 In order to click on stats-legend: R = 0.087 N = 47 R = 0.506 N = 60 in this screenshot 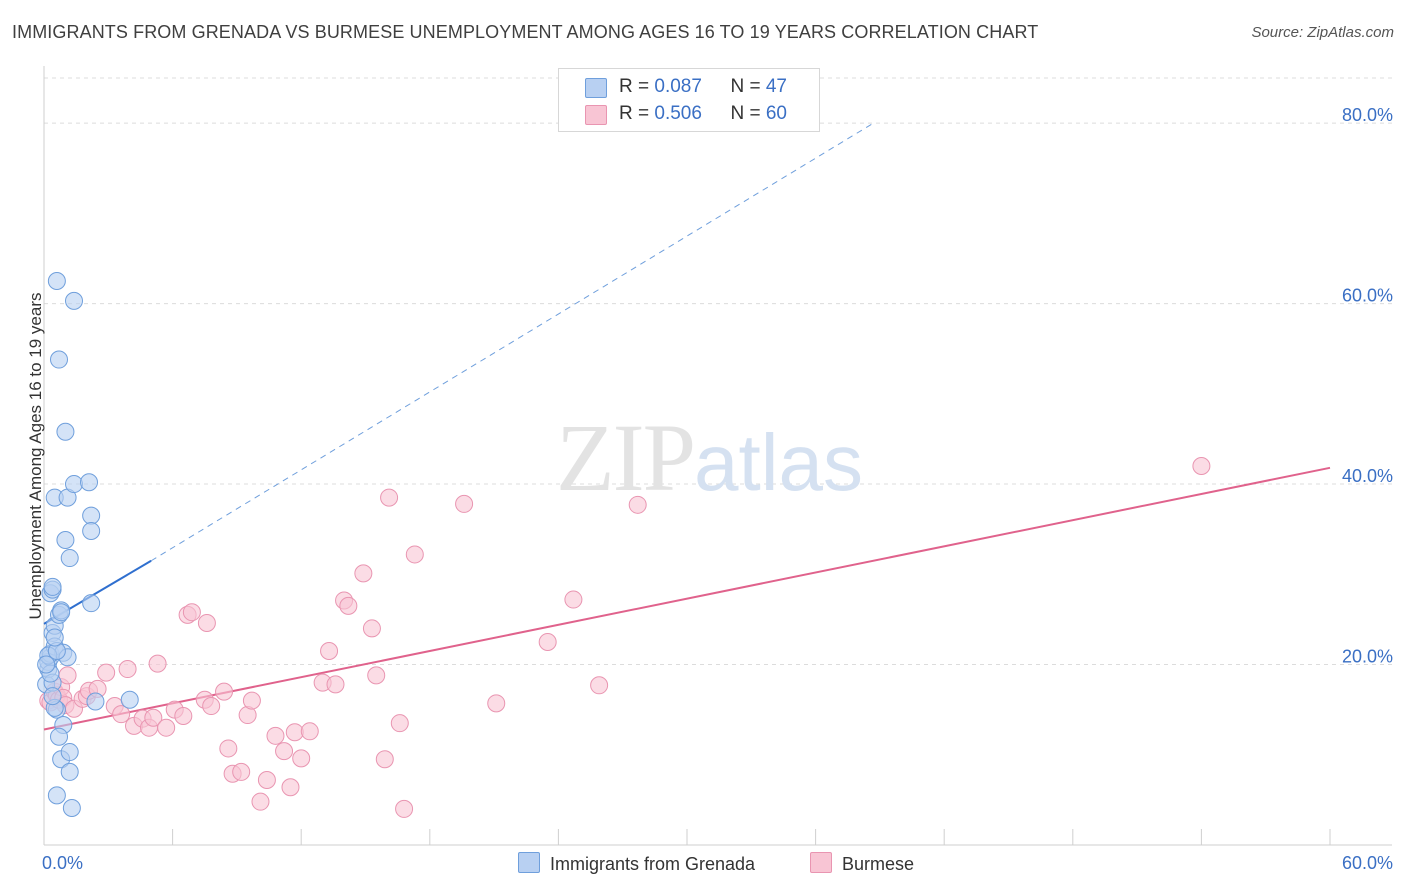, I will do `click(689, 100)`.